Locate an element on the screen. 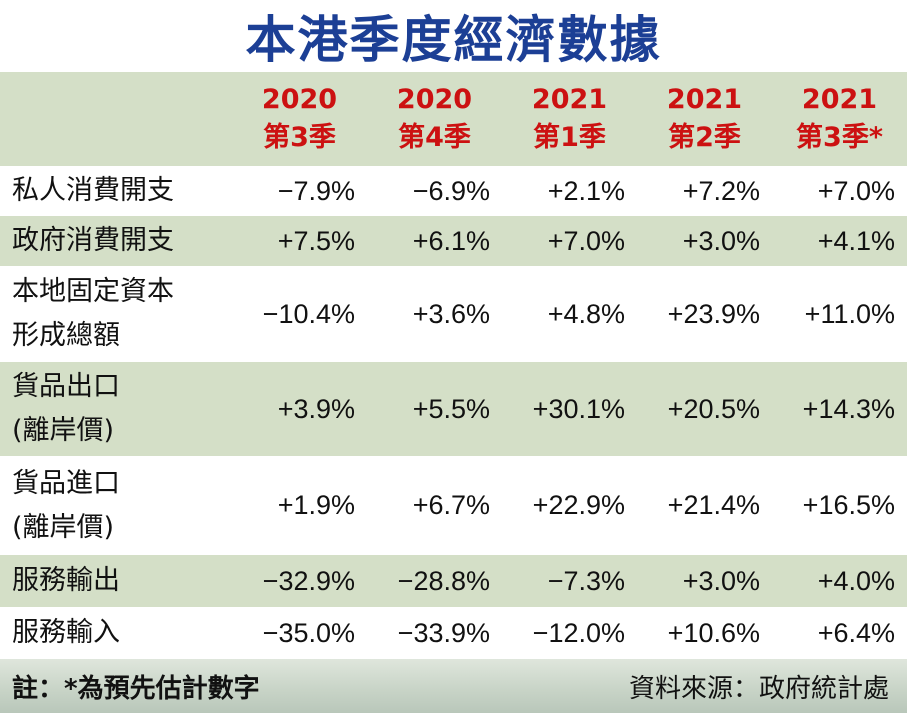  table-cell: +7.2% is located at coordinates (721, 190).